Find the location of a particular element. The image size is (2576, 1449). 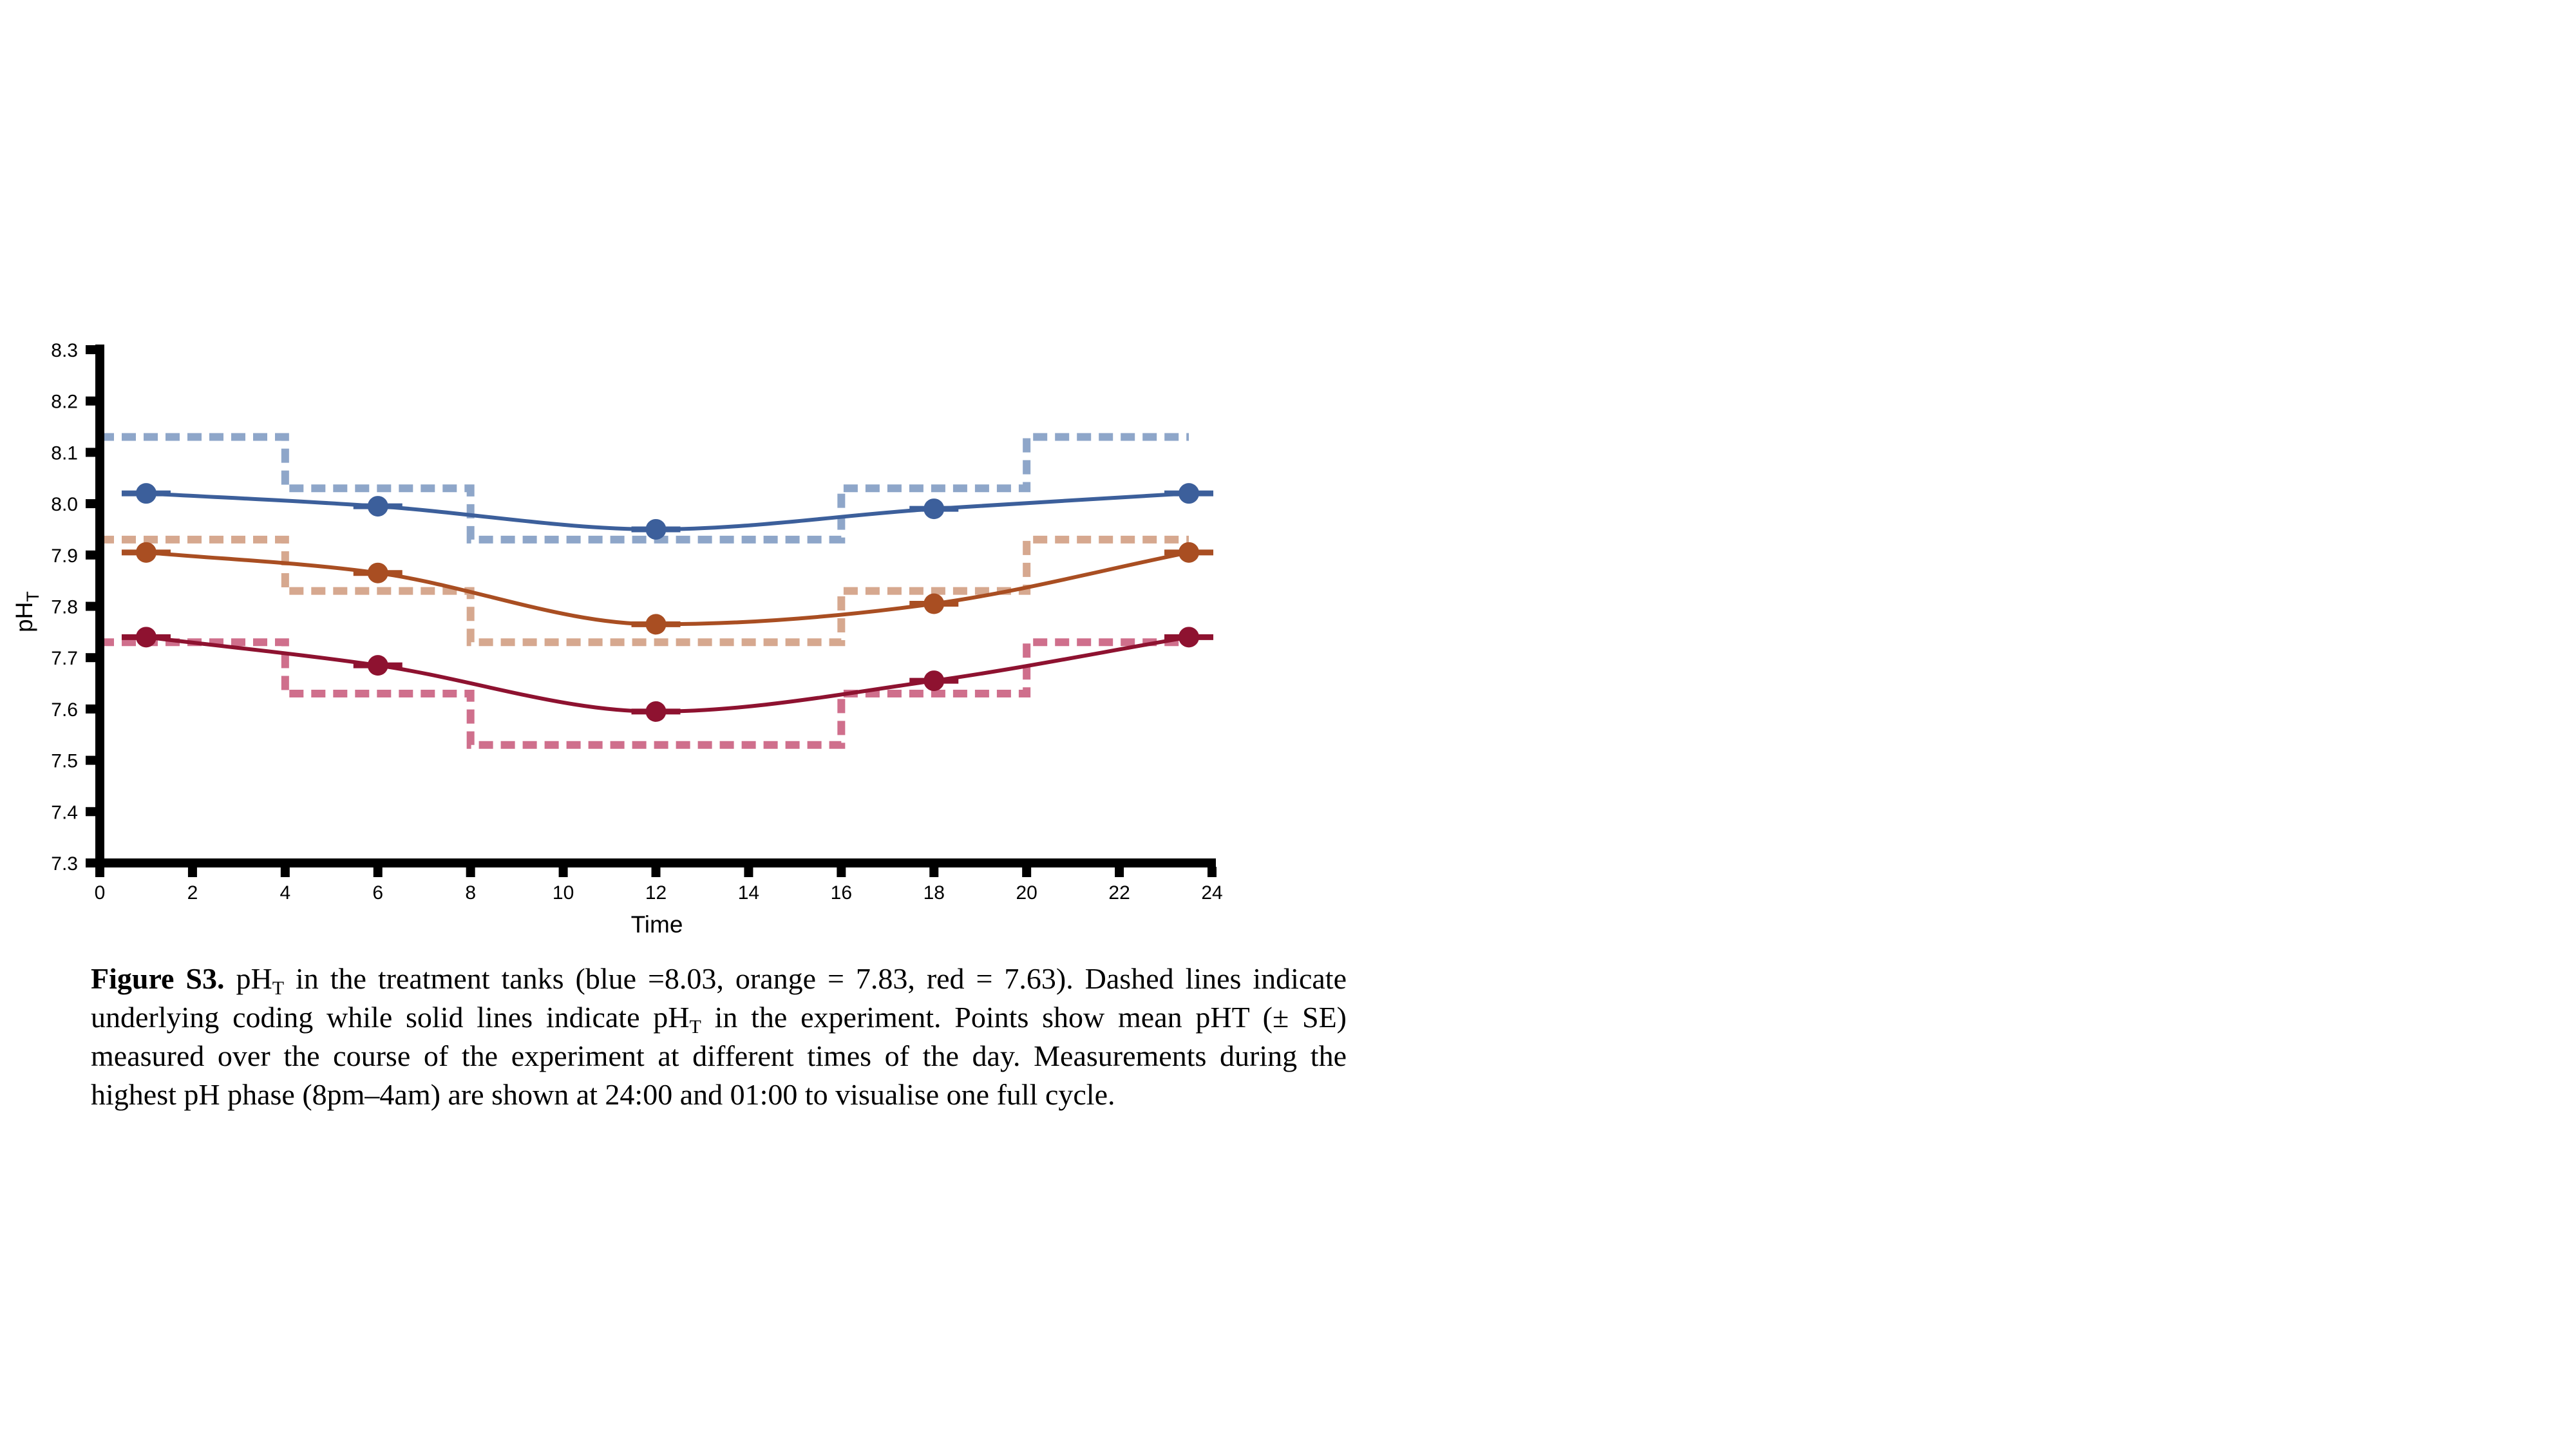

x-tick-label-1: 2 is located at coordinates (192, 893).